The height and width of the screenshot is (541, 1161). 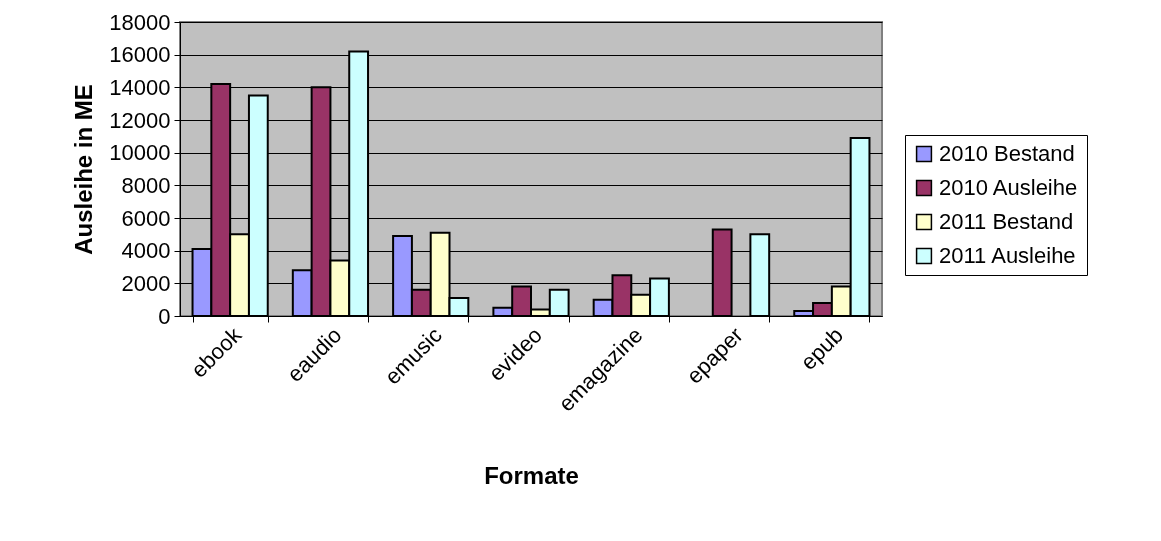 What do you see at coordinates (1007, 255) in the screenshot?
I see `legend-label: 2011 Ausleihe` at bounding box center [1007, 255].